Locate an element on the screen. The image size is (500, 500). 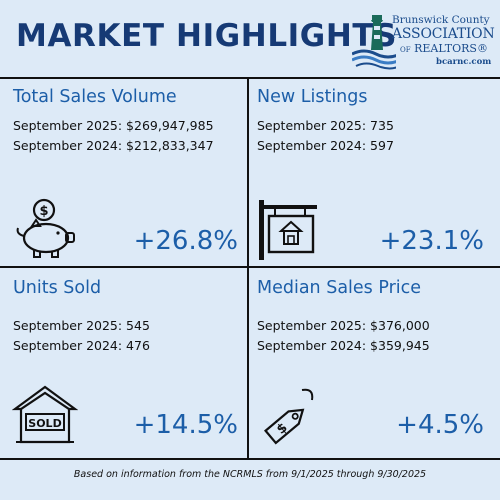
logo-county-text: Brunswick County is located at coordinates (441, 20).